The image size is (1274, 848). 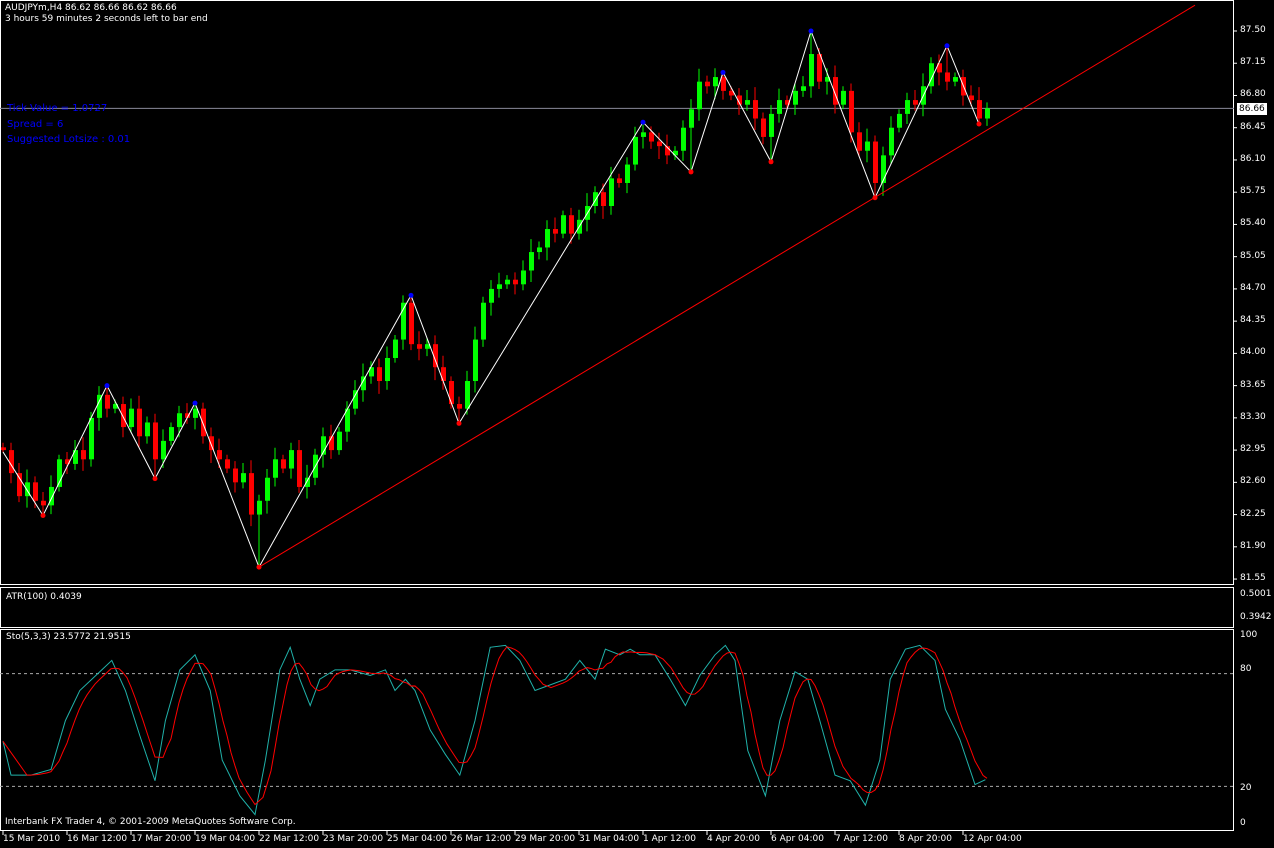 What do you see at coordinates (1253, 62) in the screenshot?
I see `price-axis-label: 87.15` at bounding box center [1253, 62].